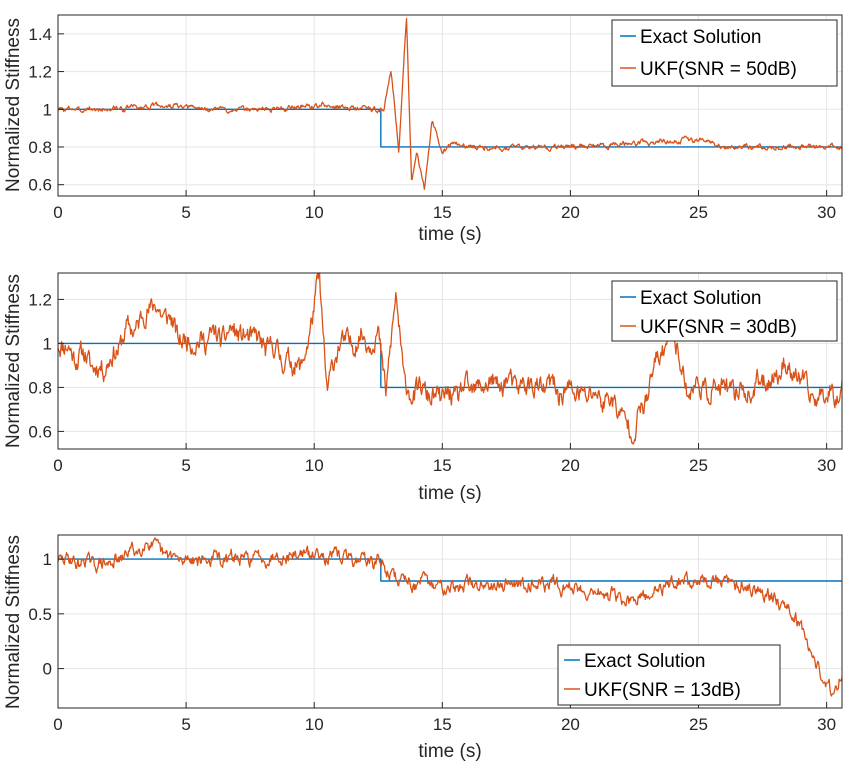  I want to click on legend: Exact Solution UKF(SNR = 30dB), so click(724, 311).